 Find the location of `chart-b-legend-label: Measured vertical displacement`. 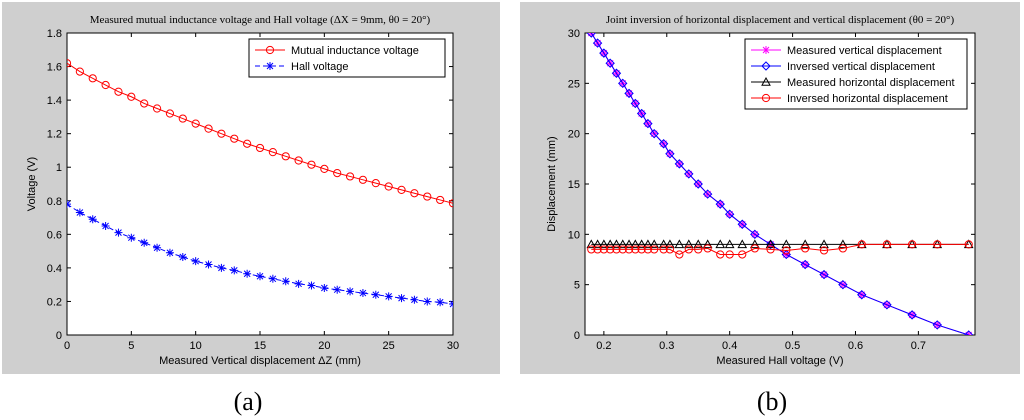

chart-b-legend-label: Measured vertical displacement is located at coordinates (864, 51).